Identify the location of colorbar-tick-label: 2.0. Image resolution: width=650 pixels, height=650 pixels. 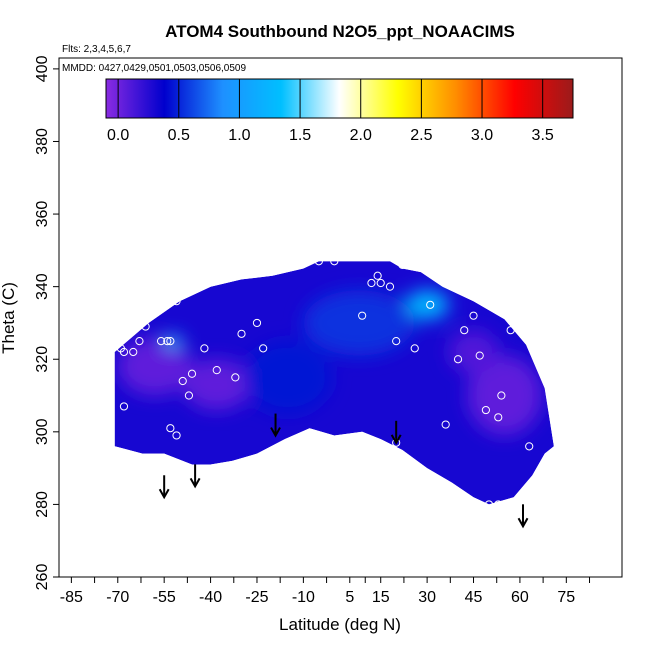
(361, 135).